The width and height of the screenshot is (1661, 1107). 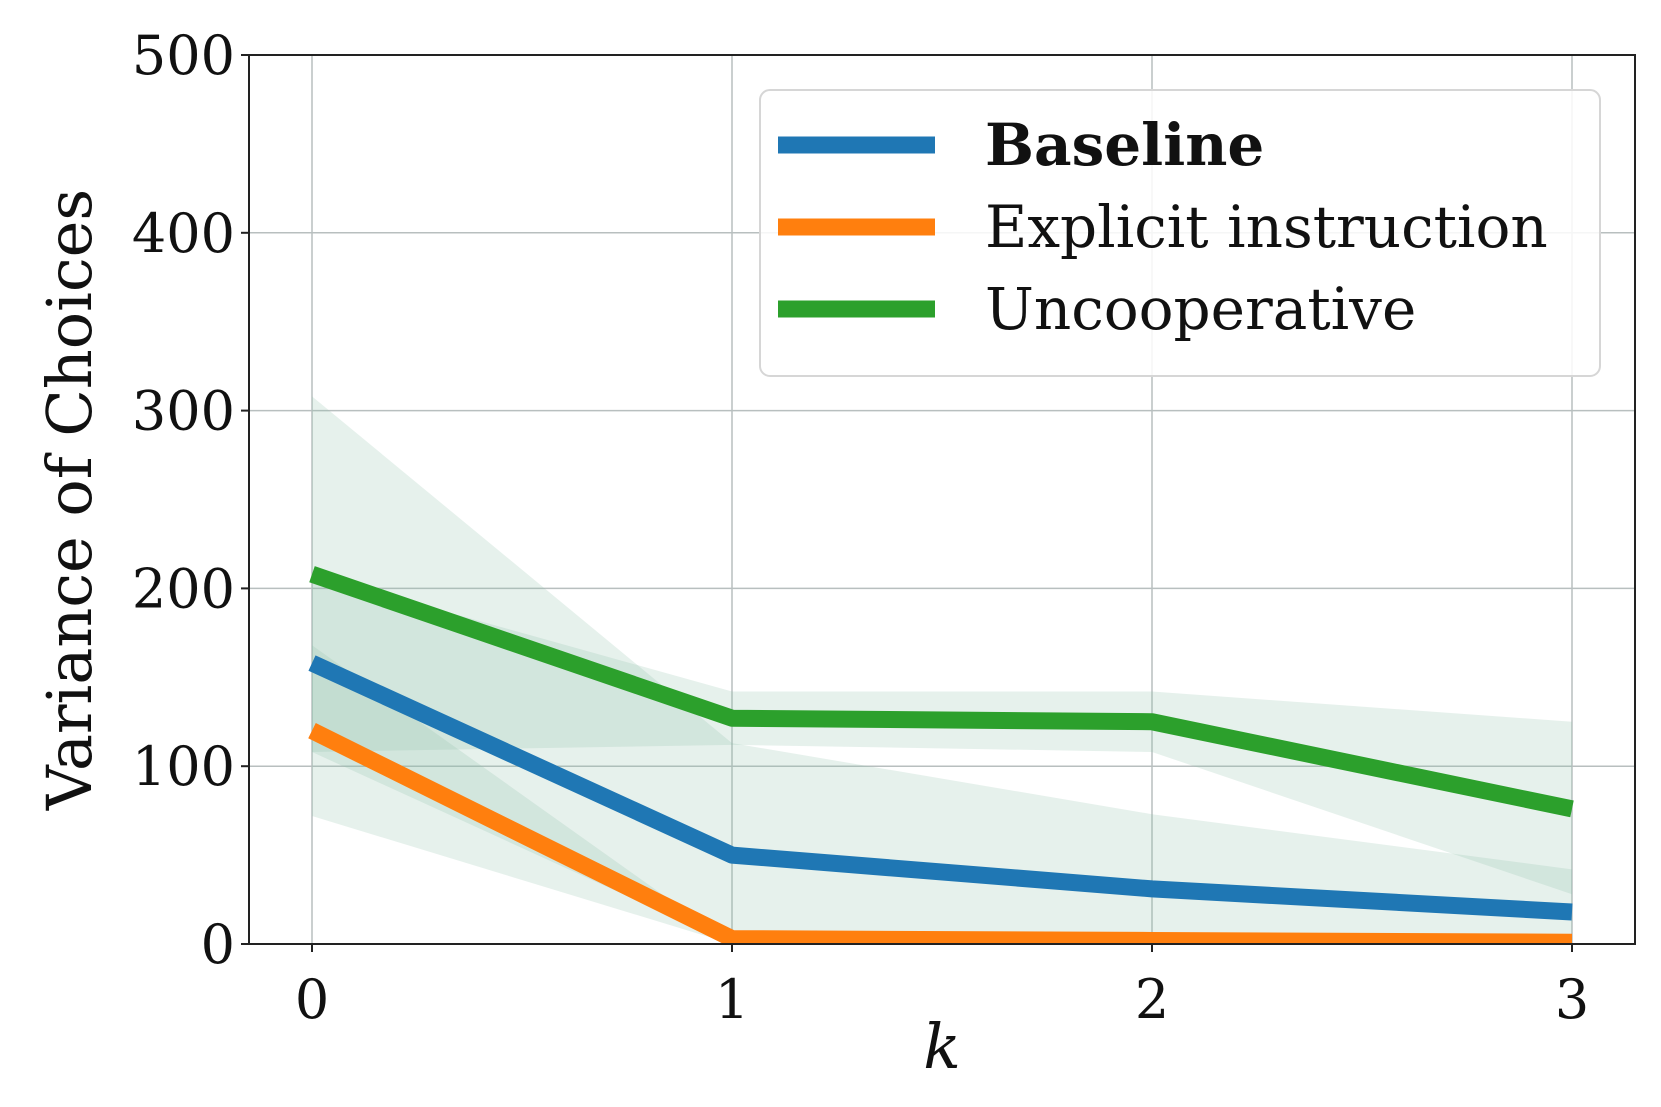 I want to click on x-tick-label: 3, so click(x=1572, y=999).